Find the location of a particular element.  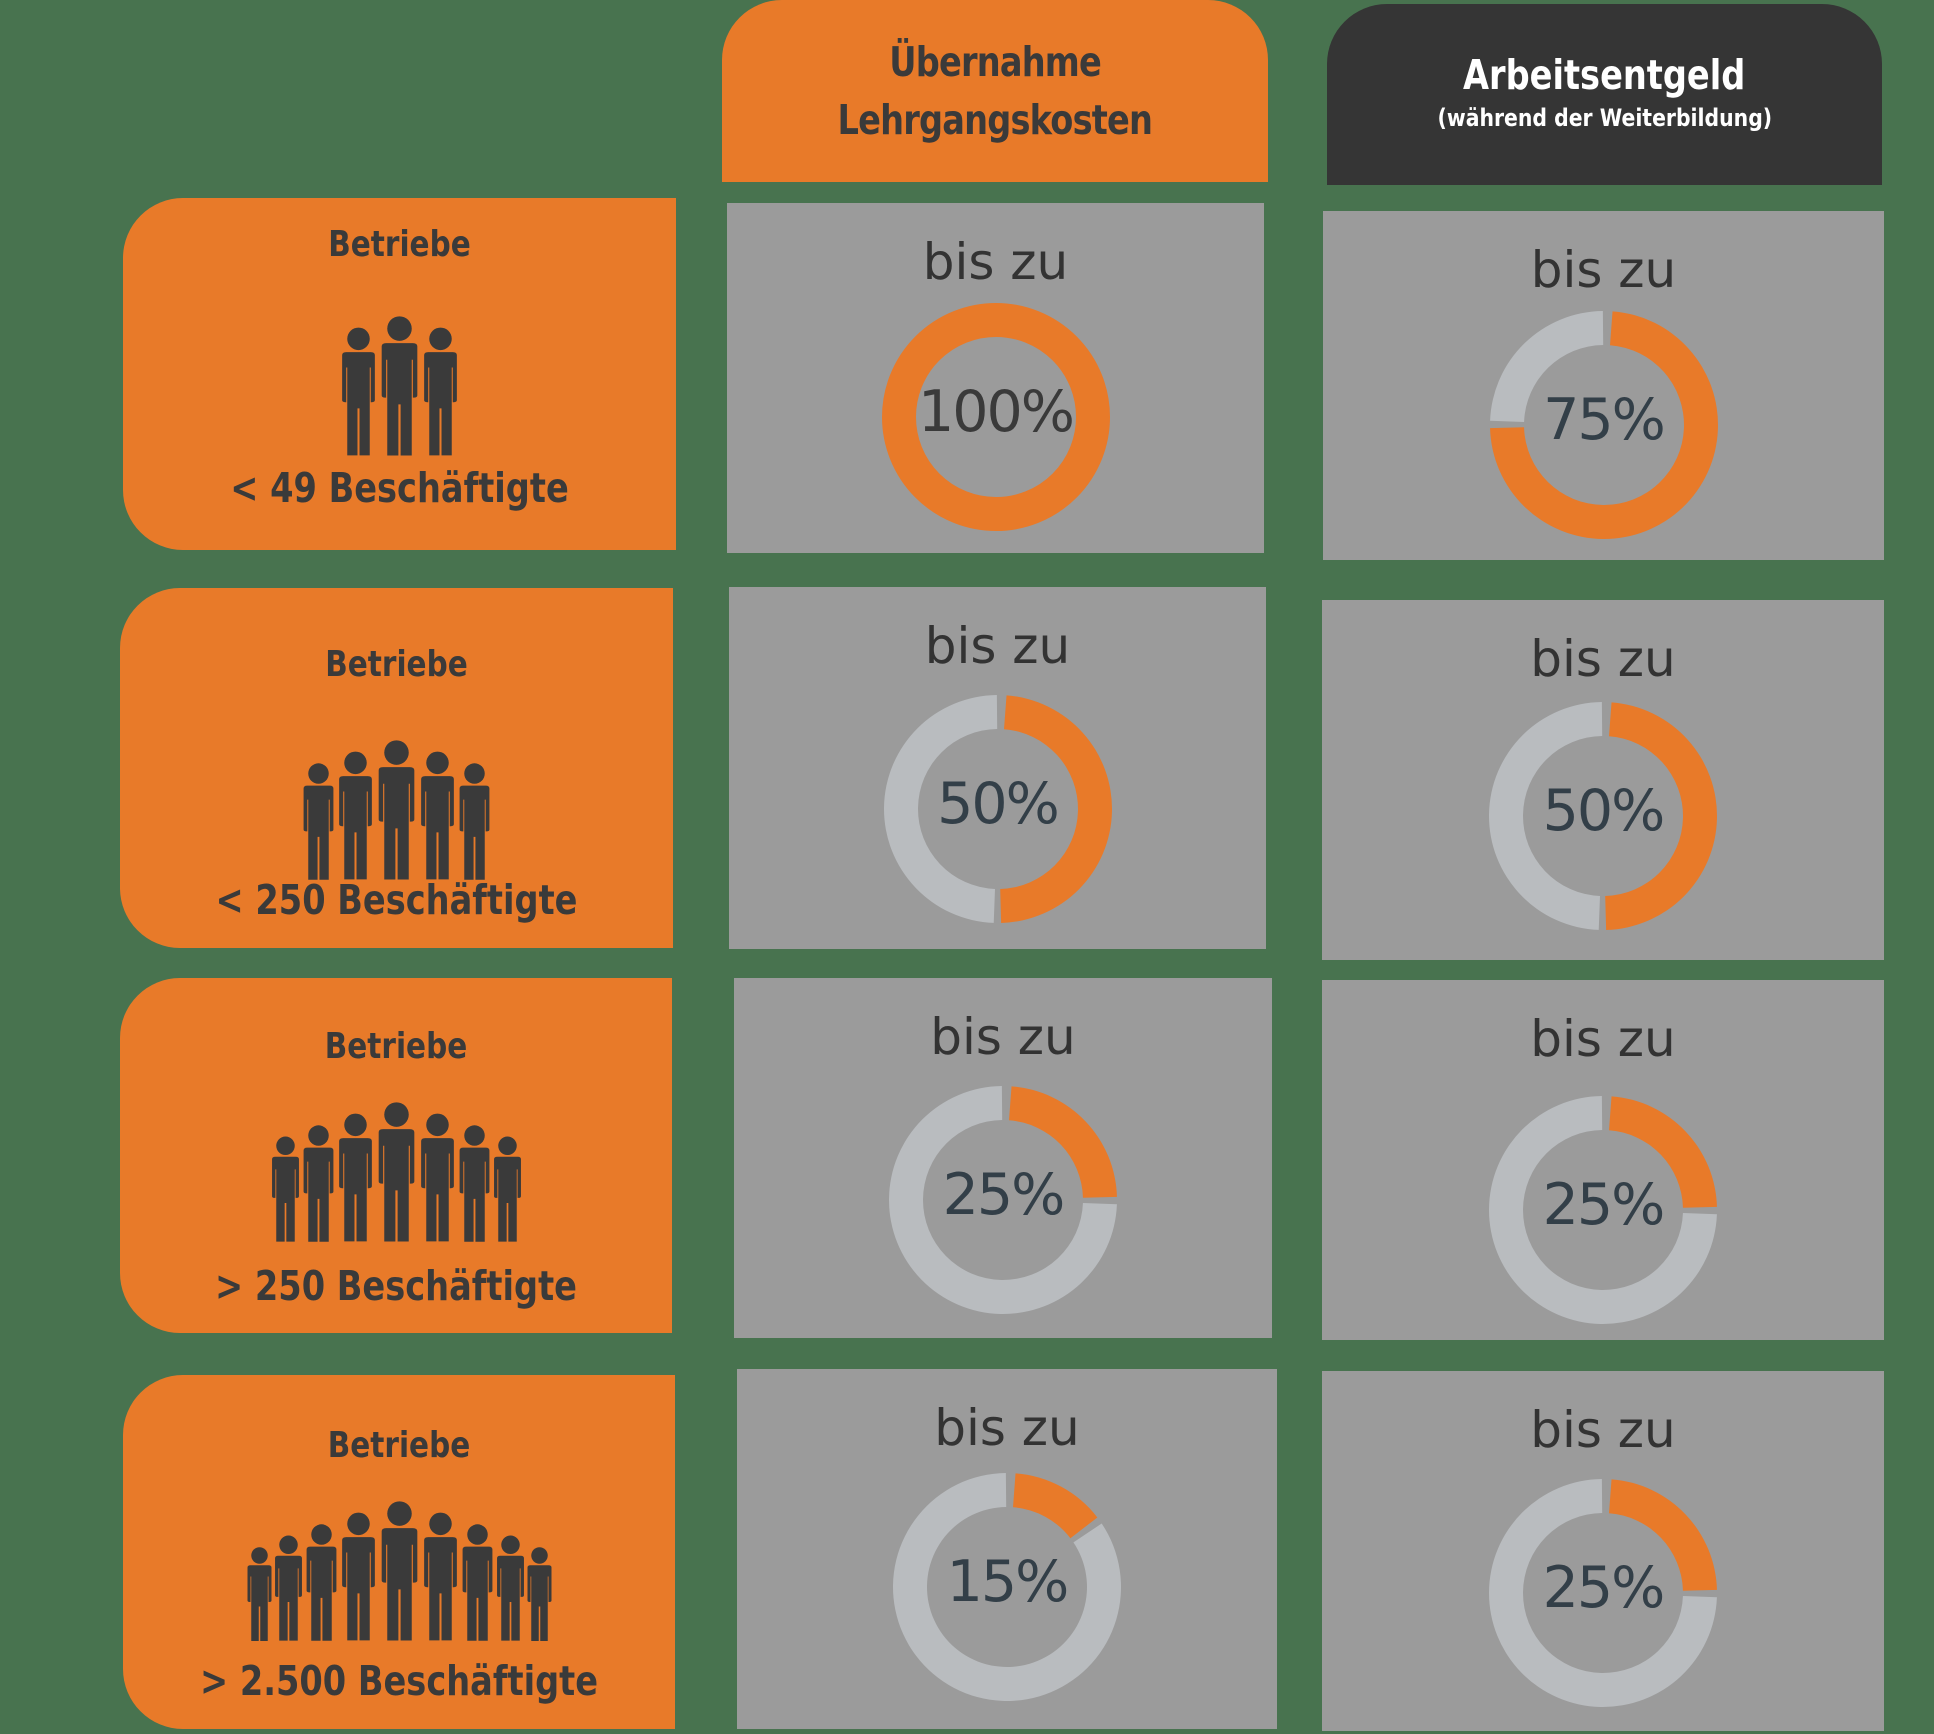

row-label-bottom: < 250 Beschäftigte is located at coordinates (396, 900).